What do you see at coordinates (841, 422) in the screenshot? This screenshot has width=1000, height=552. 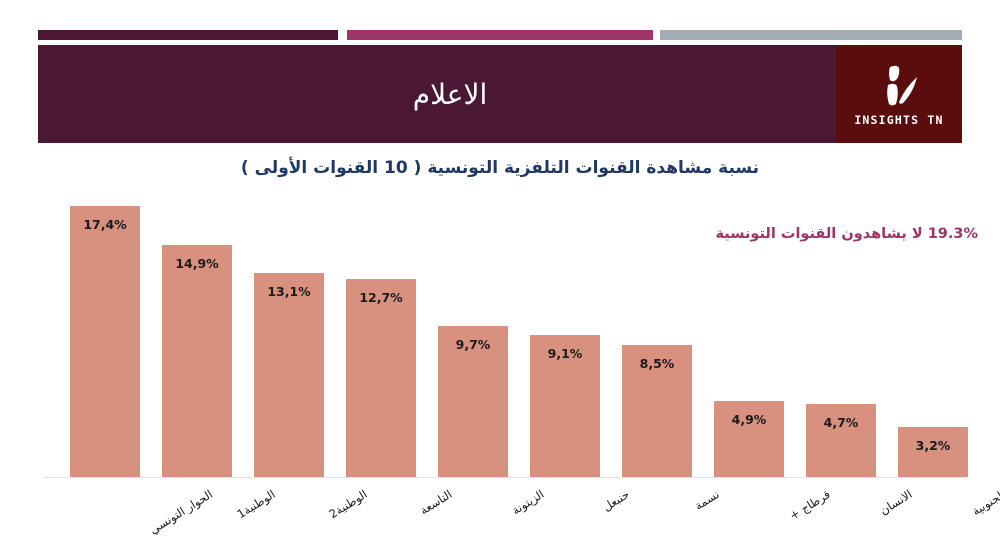 I see `bar-value-label: 4,7%` at bounding box center [841, 422].